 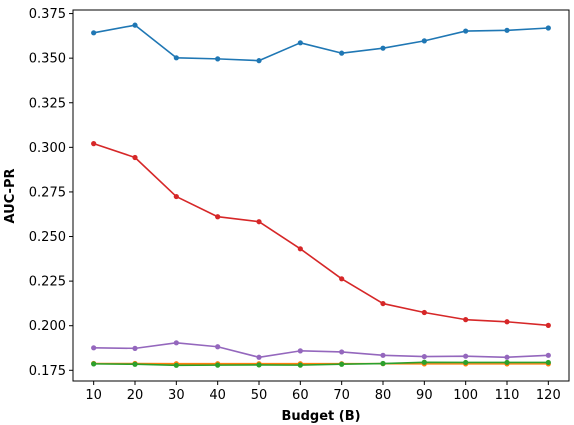 What do you see at coordinates (10, 196) in the screenshot?
I see `y-axis-label: AUC-PR` at bounding box center [10, 196].